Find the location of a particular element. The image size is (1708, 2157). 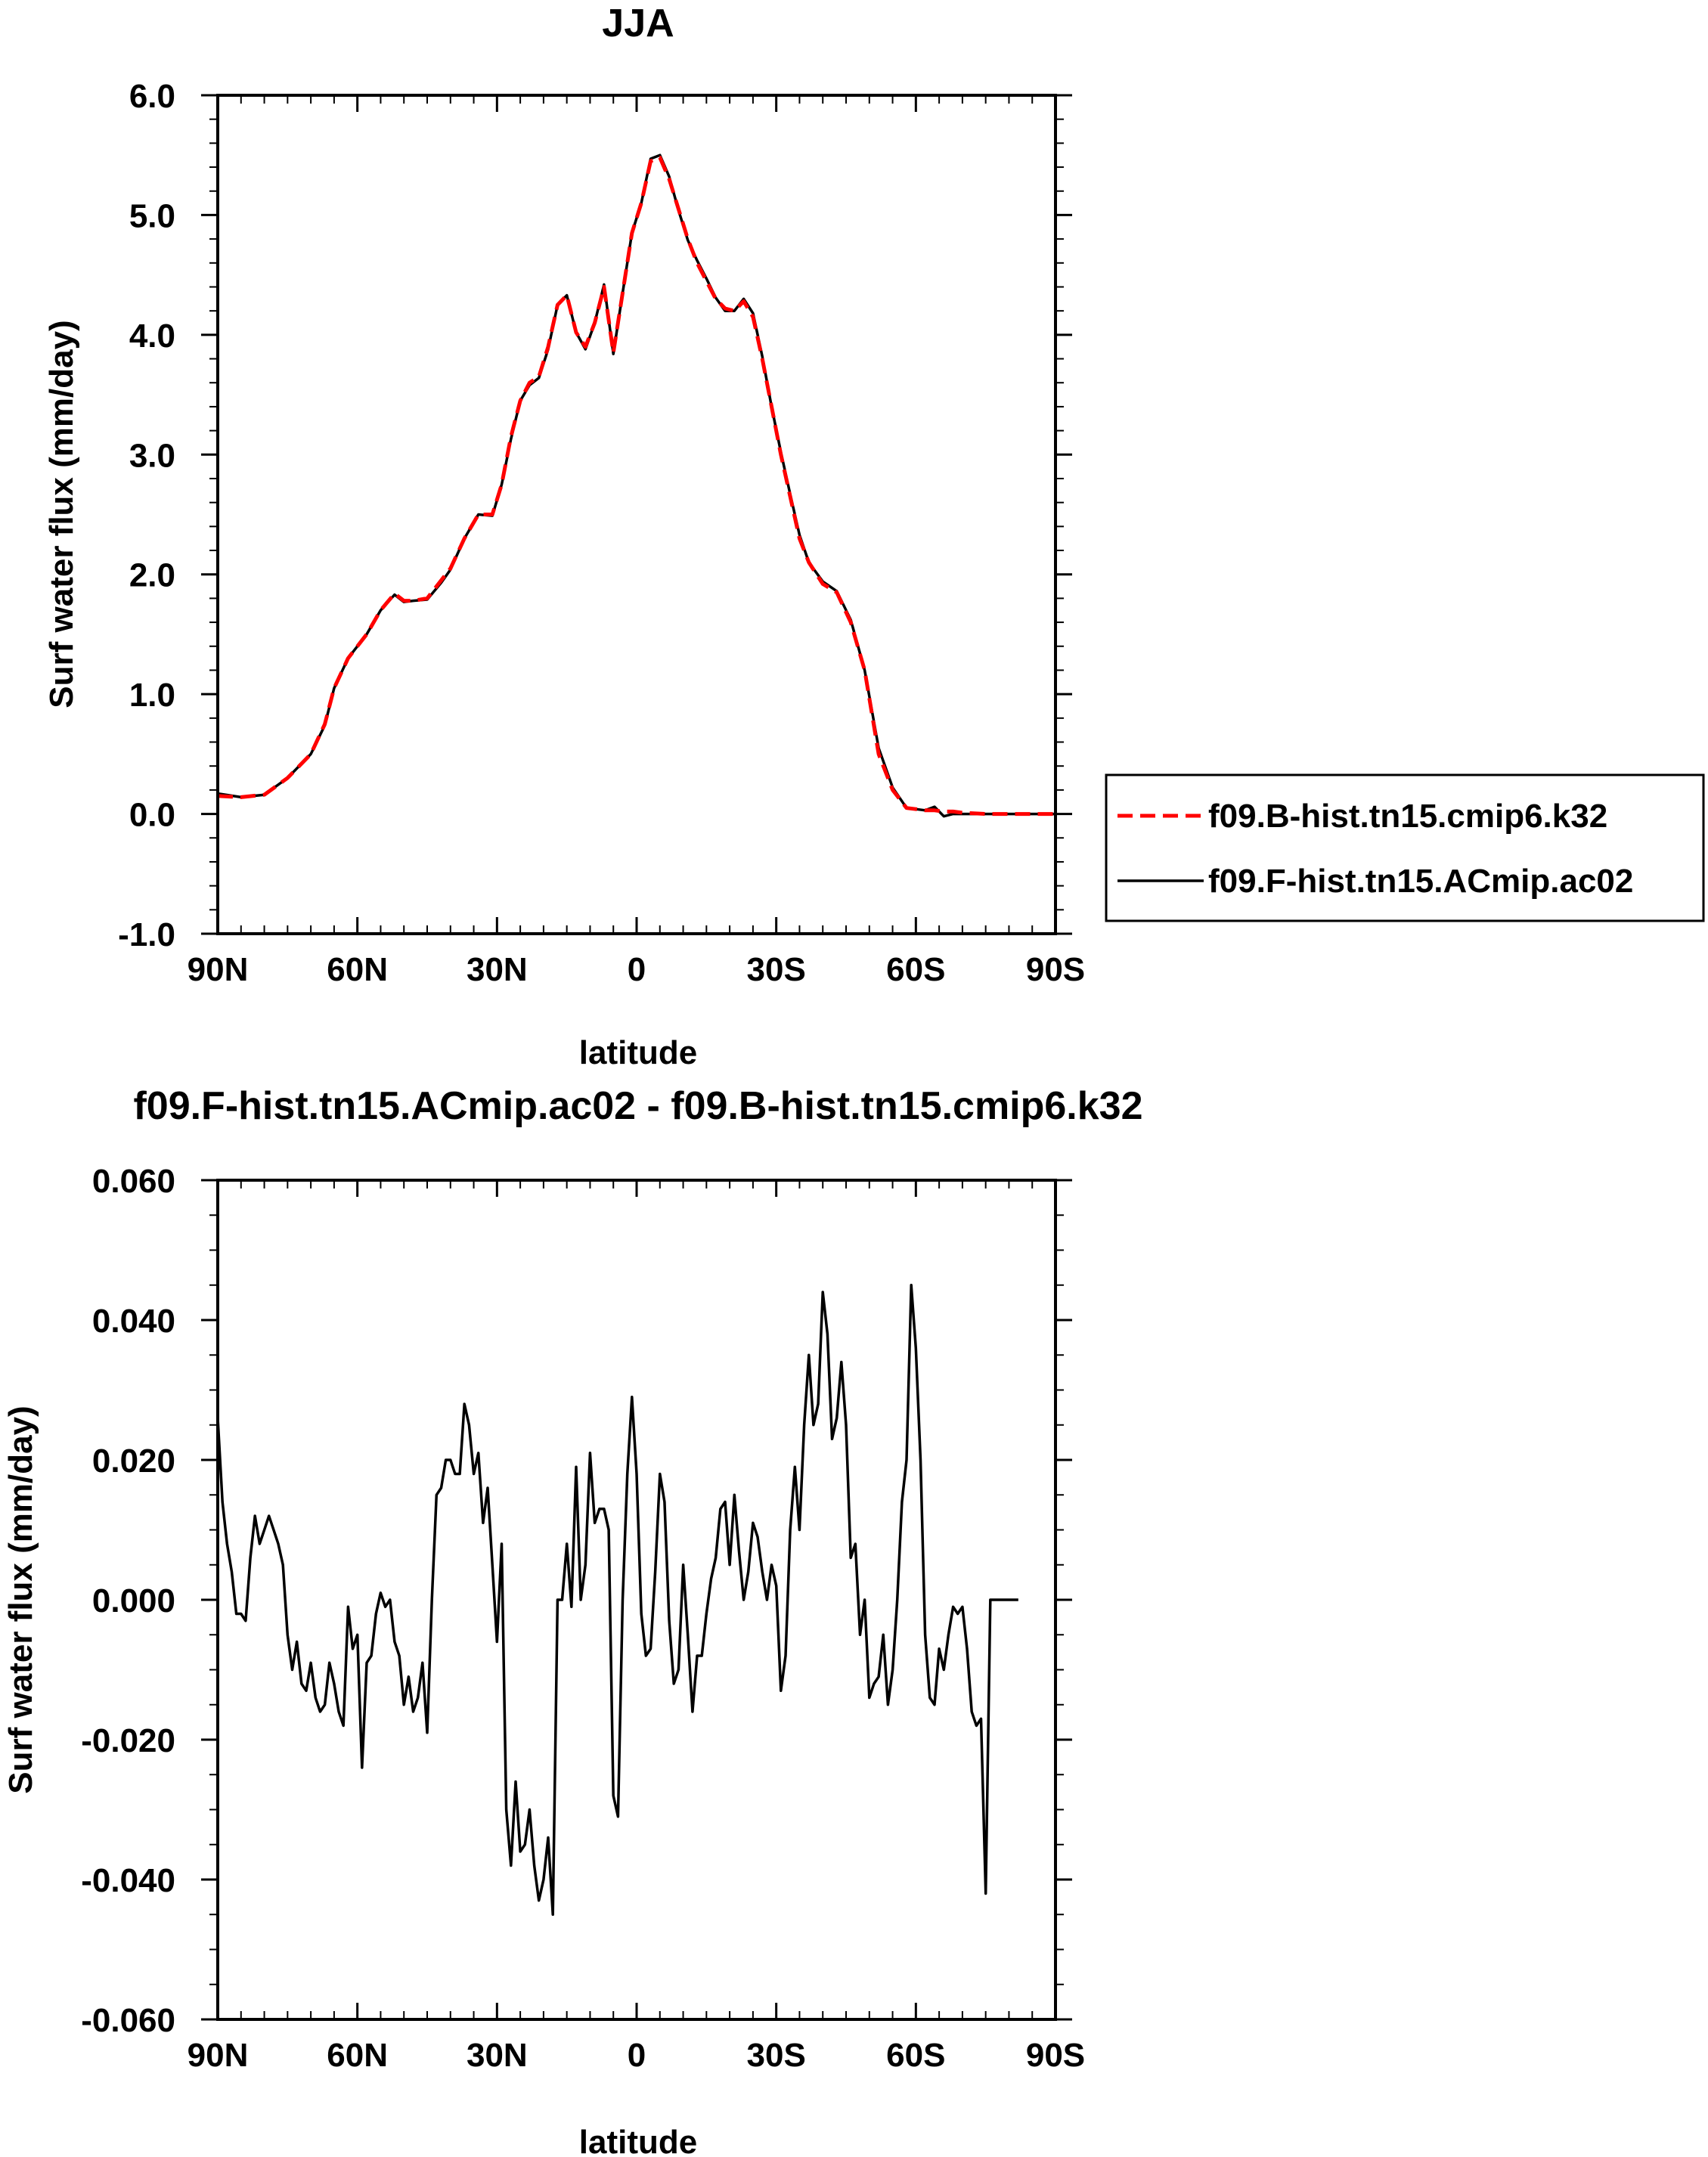

legend-frame is located at coordinates (1405, 847).